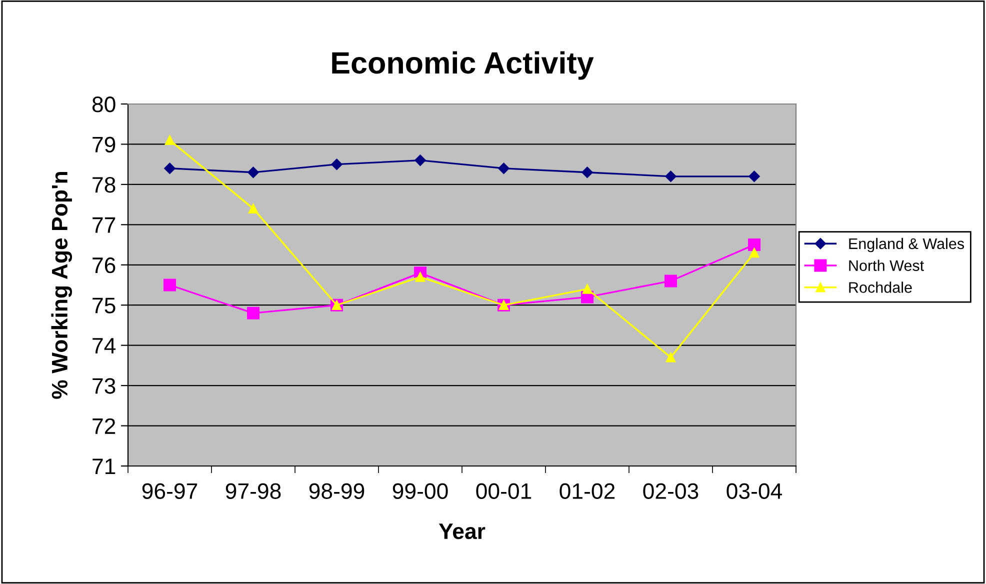 The image size is (986, 584). I want to click on y-tick-label: 77, so click(104, 225).